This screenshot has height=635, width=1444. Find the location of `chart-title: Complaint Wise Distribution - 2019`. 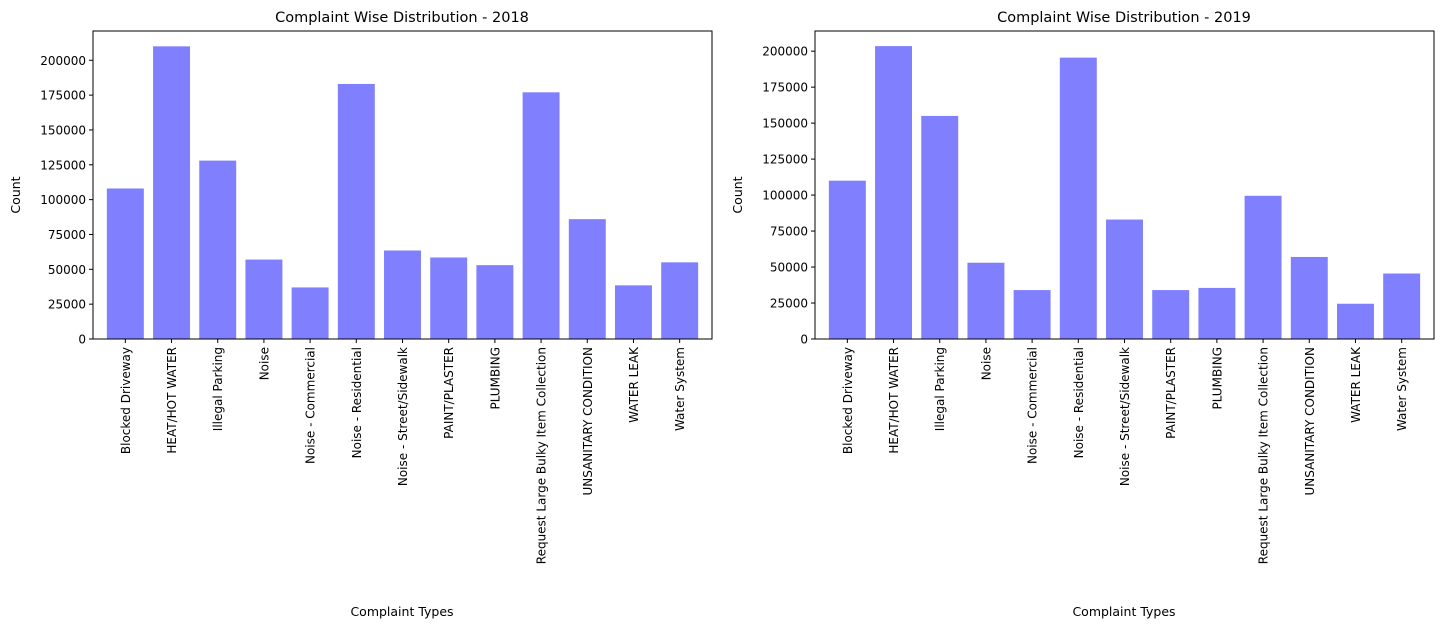

chart-title: Complaint Wise Distribution - 2019 is located at coordinates (1124, 18).